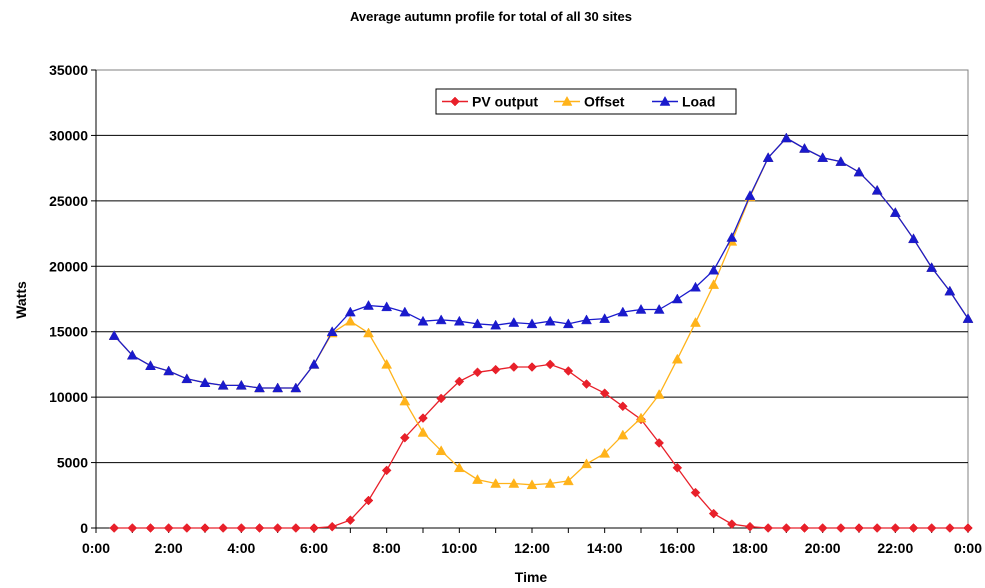  Describe the element at coordinates (586, 101) in the screenshot. I see `legend: PV output Offset Load` at that location.